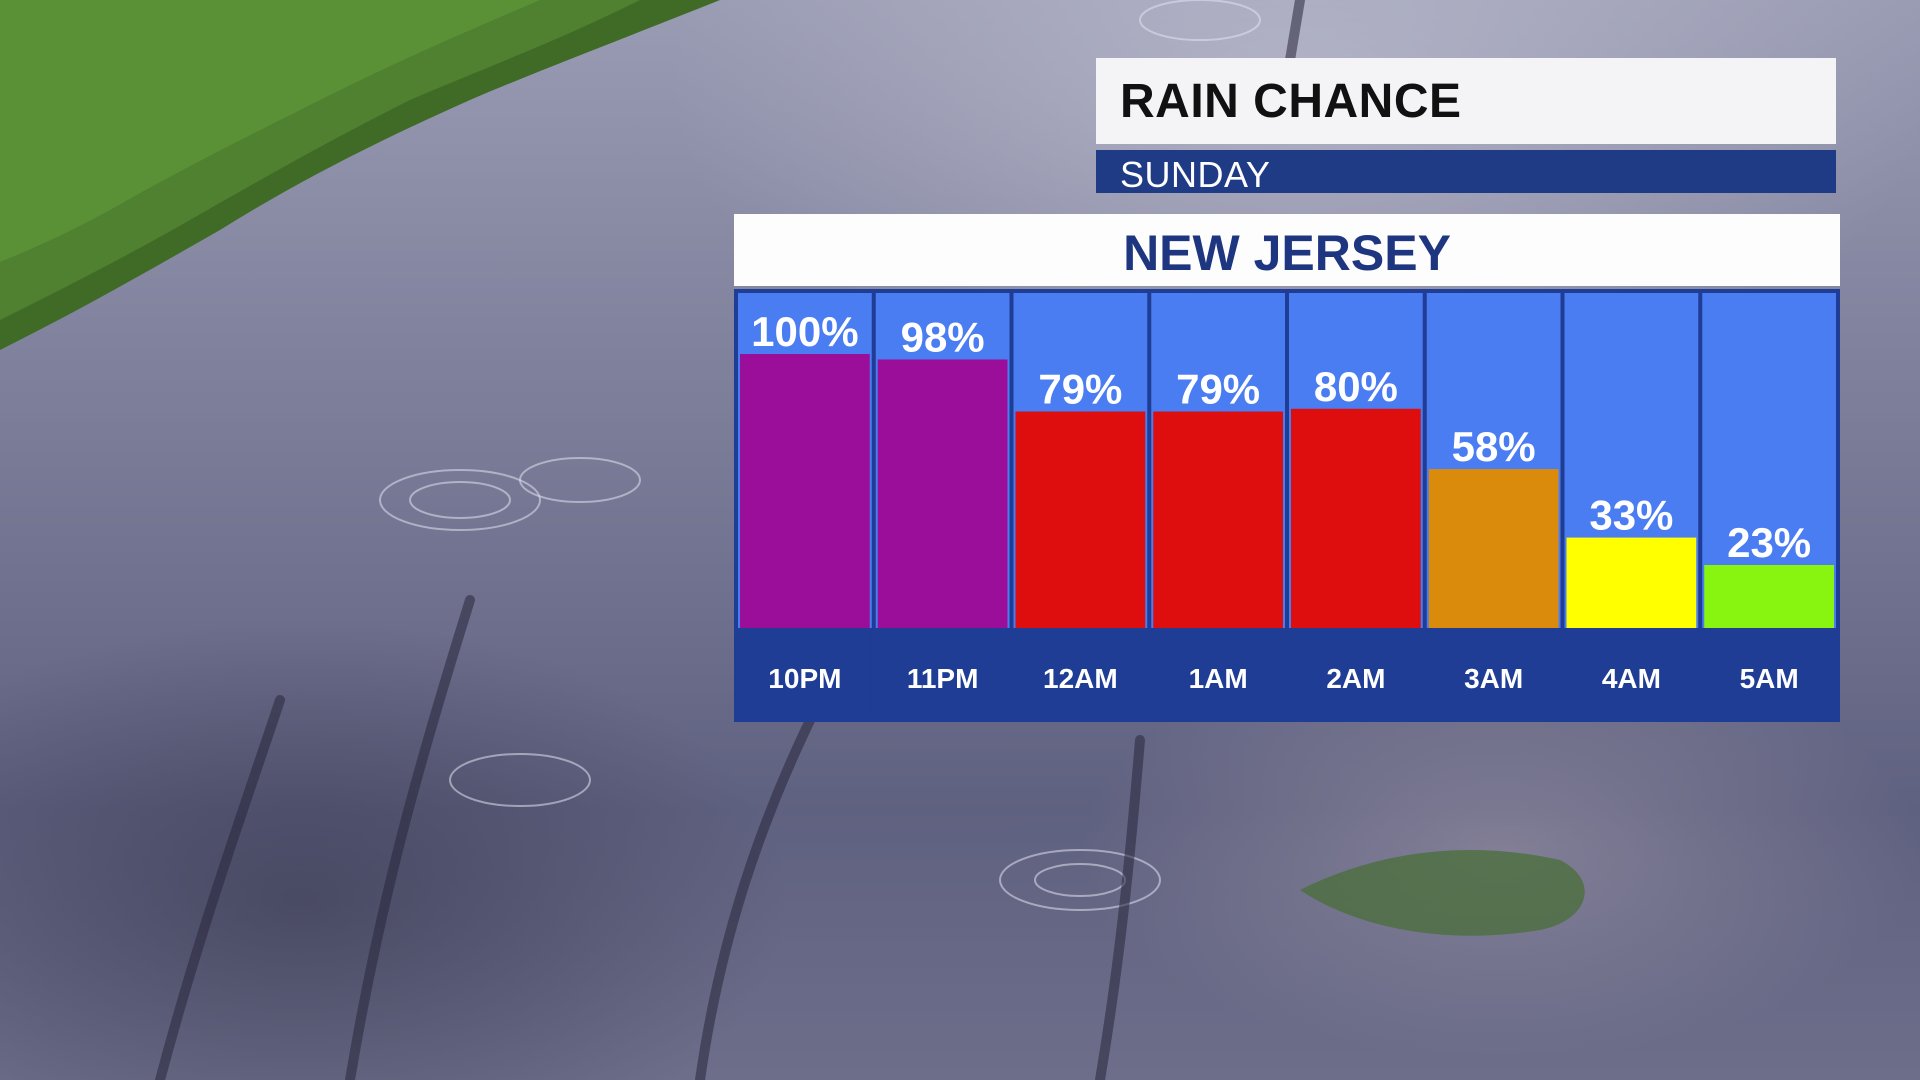 The width and height of the screenshot is (1920, 1080). Describe the element at coordinates (1466, 101) in the screenshot. I see `title-banner: RAIN CHANCE` at that location.